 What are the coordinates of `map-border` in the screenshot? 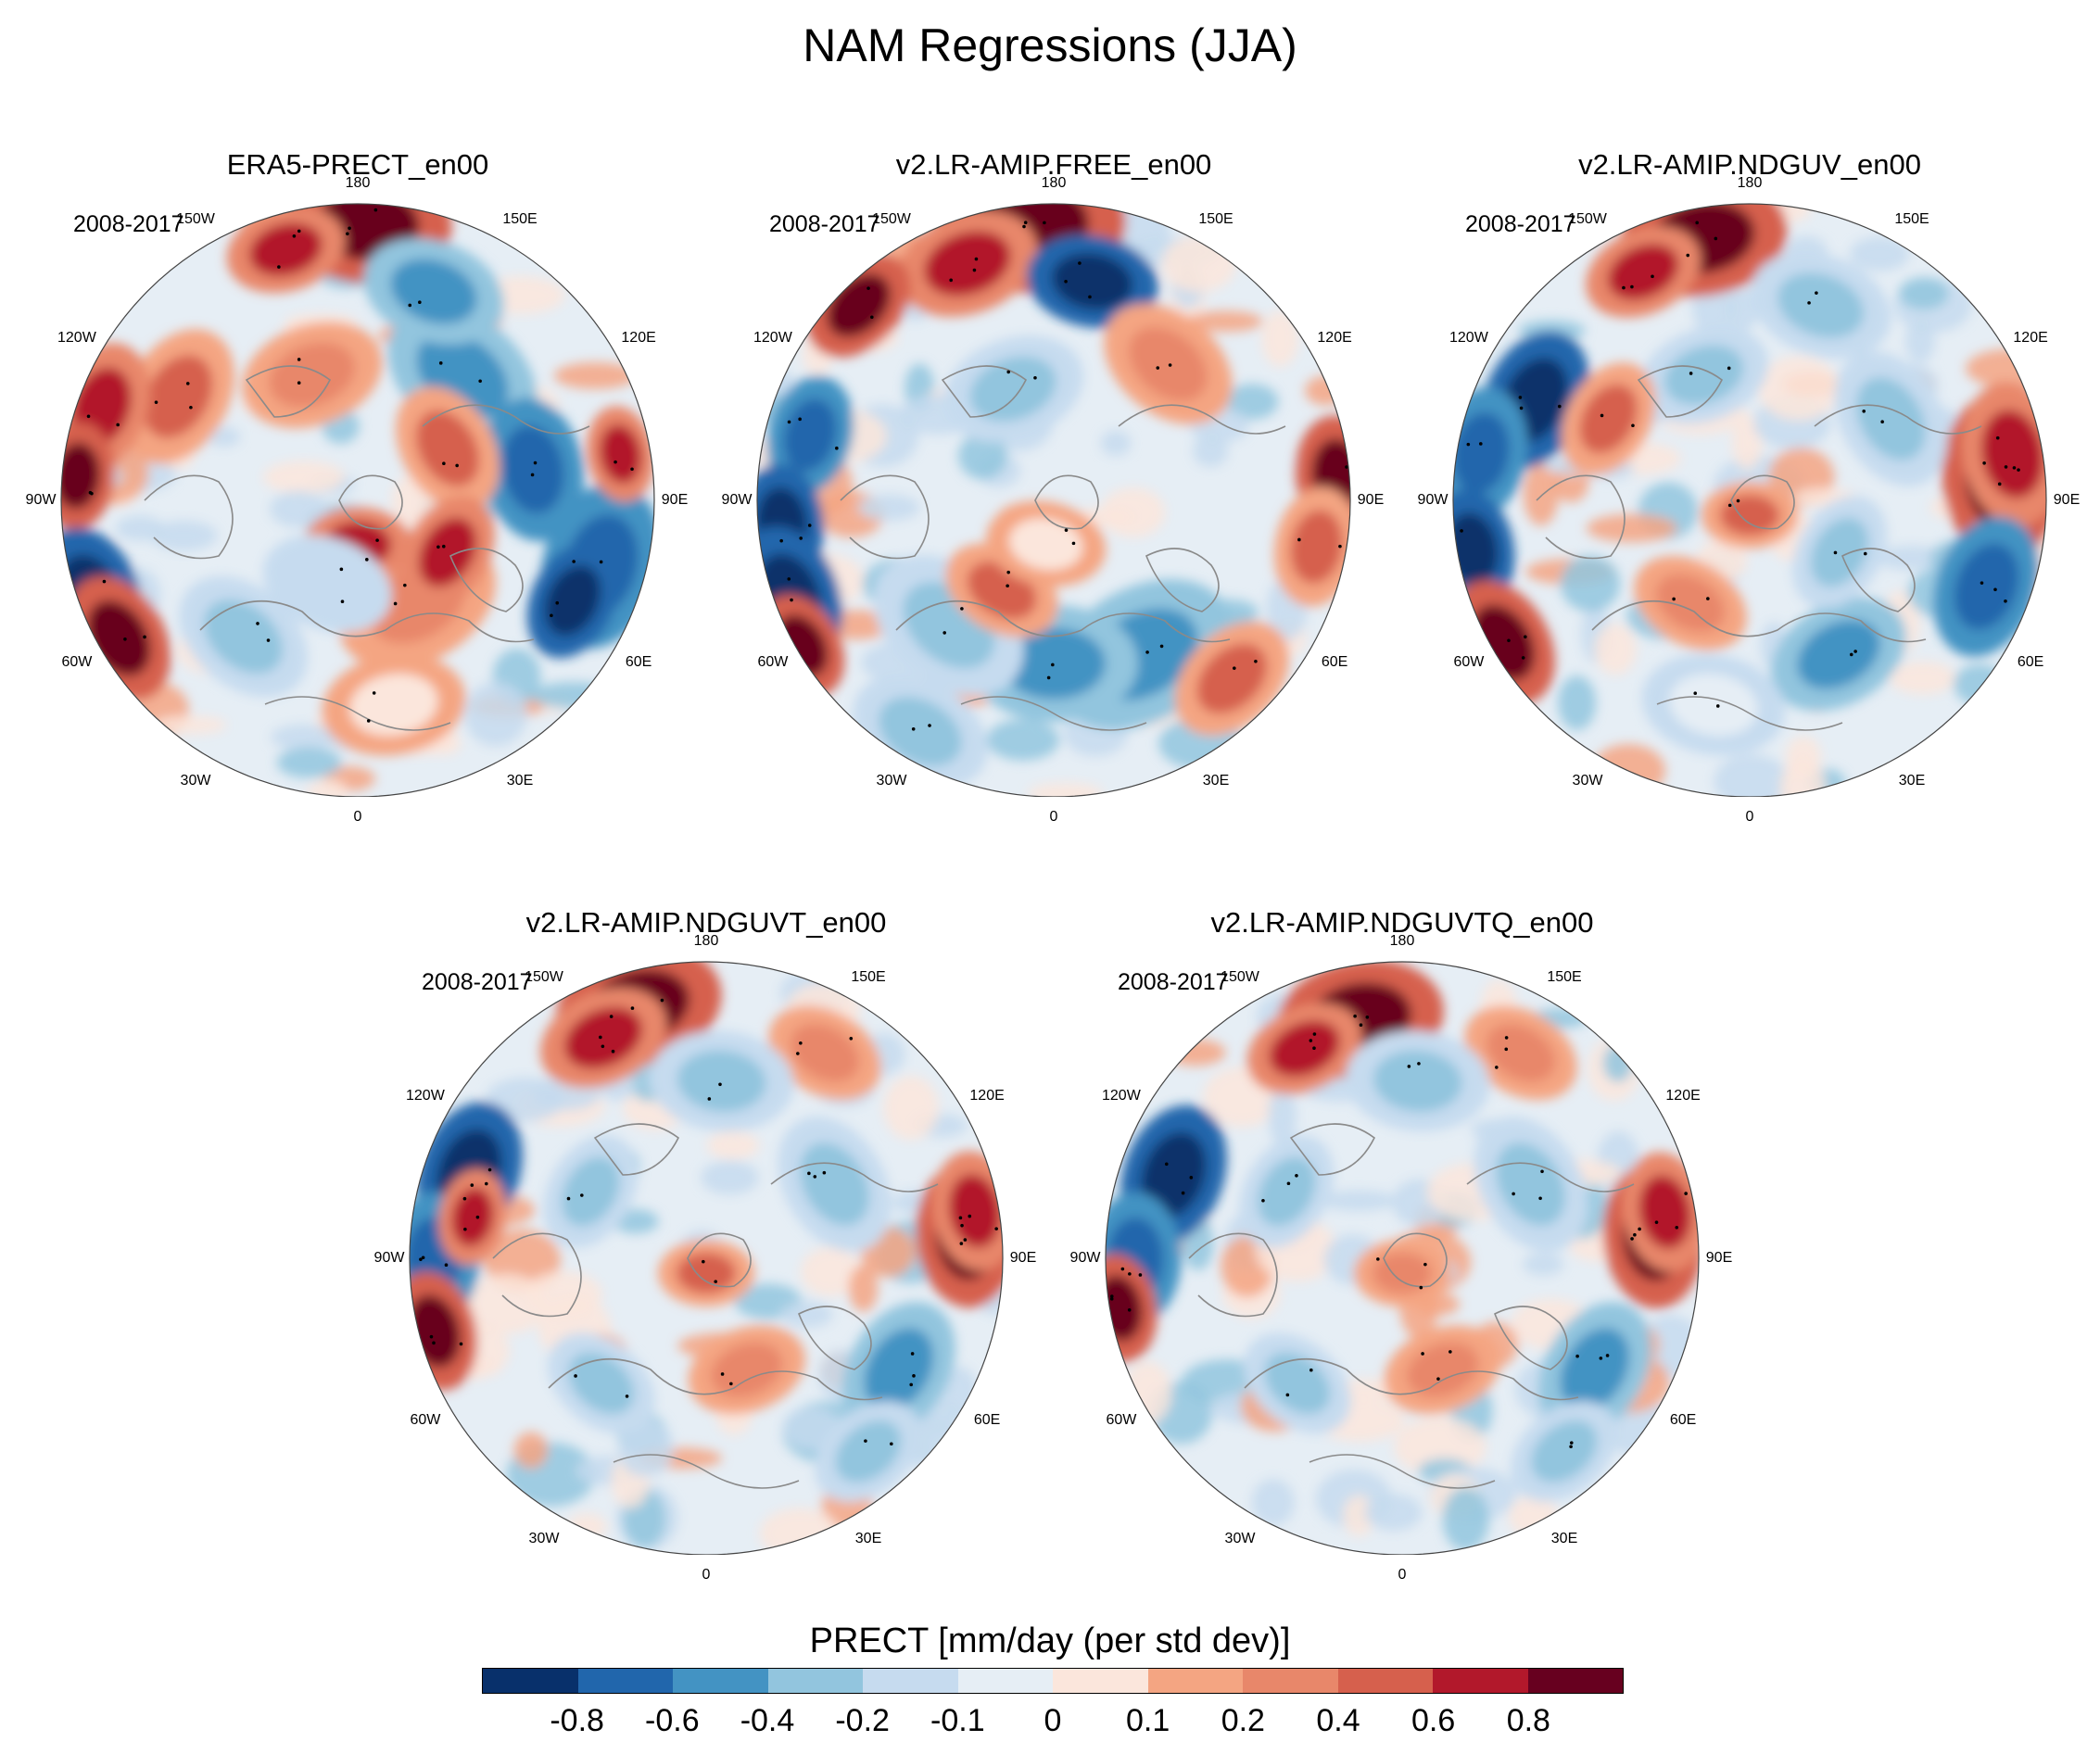 It's located at (1749, 500).